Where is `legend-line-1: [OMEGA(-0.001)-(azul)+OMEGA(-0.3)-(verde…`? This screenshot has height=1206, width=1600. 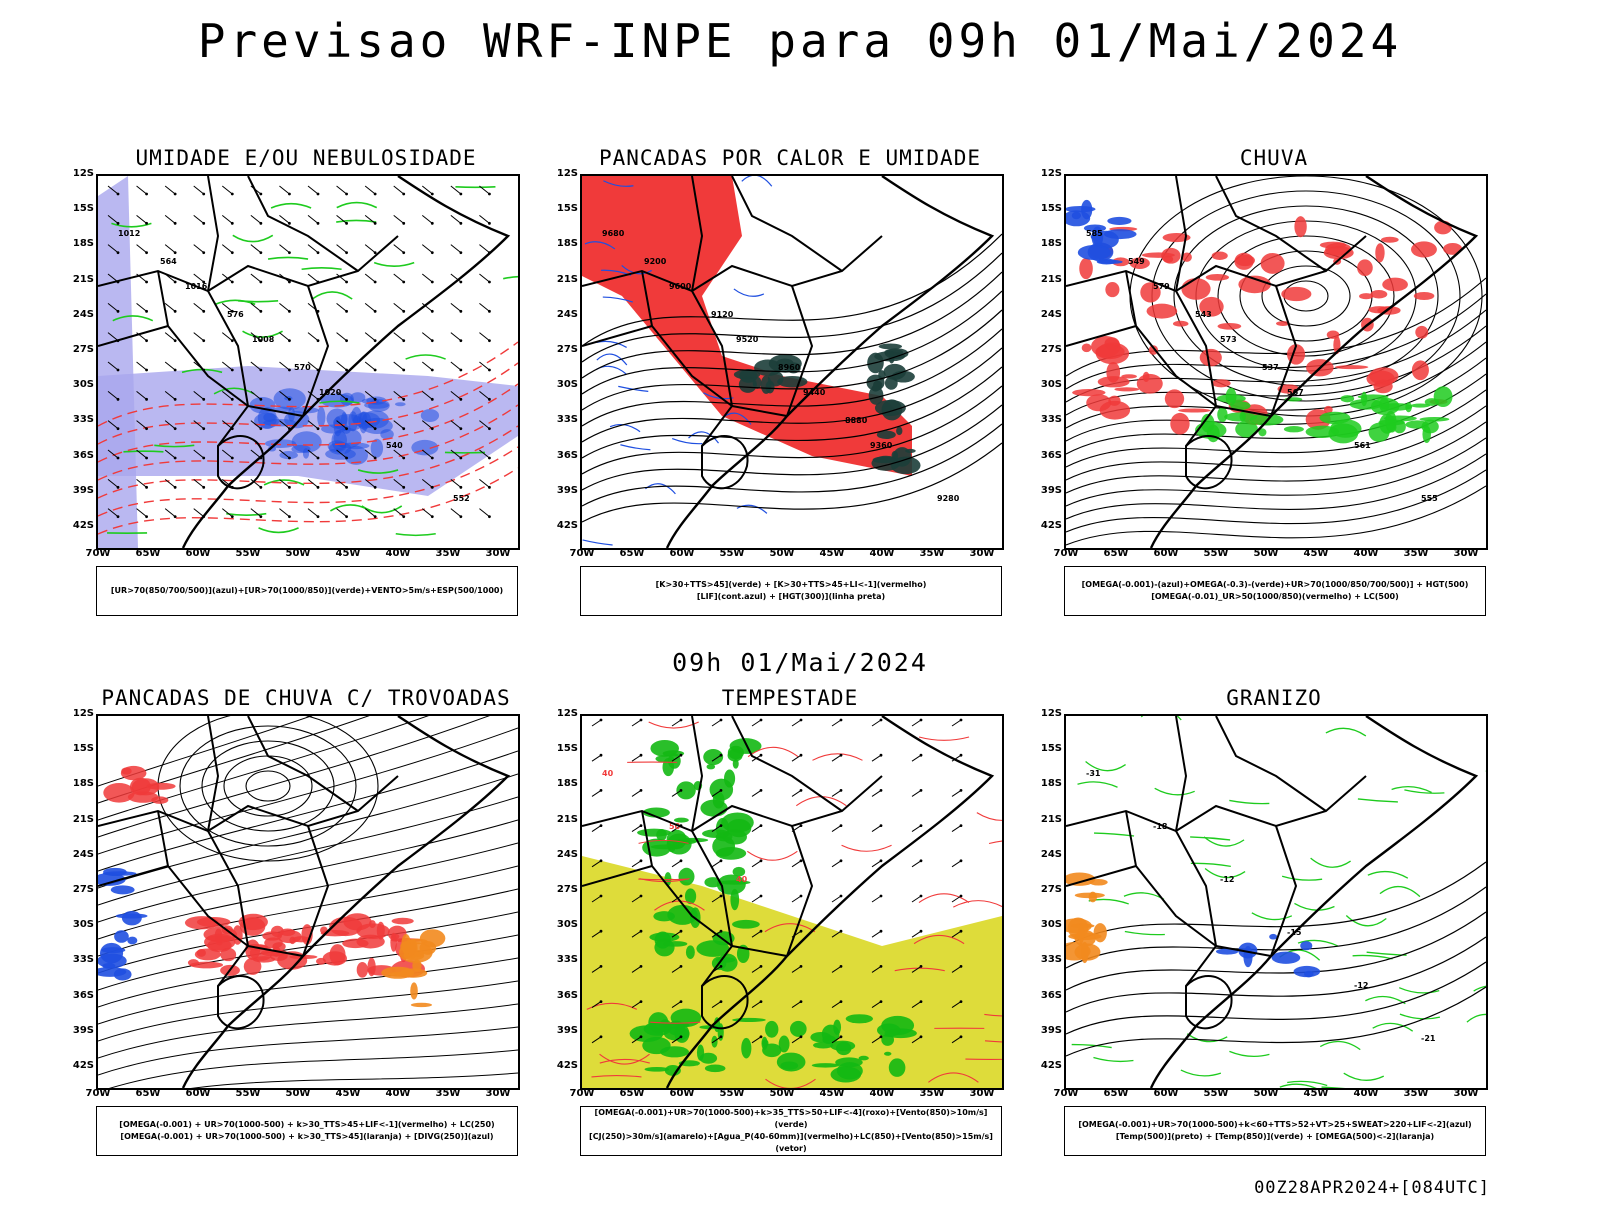
legend-line-1: [OMEGA(-0.001)-(azul)+OMEGA(-0.3)-(verde… is located at coordinates (1275, 585).